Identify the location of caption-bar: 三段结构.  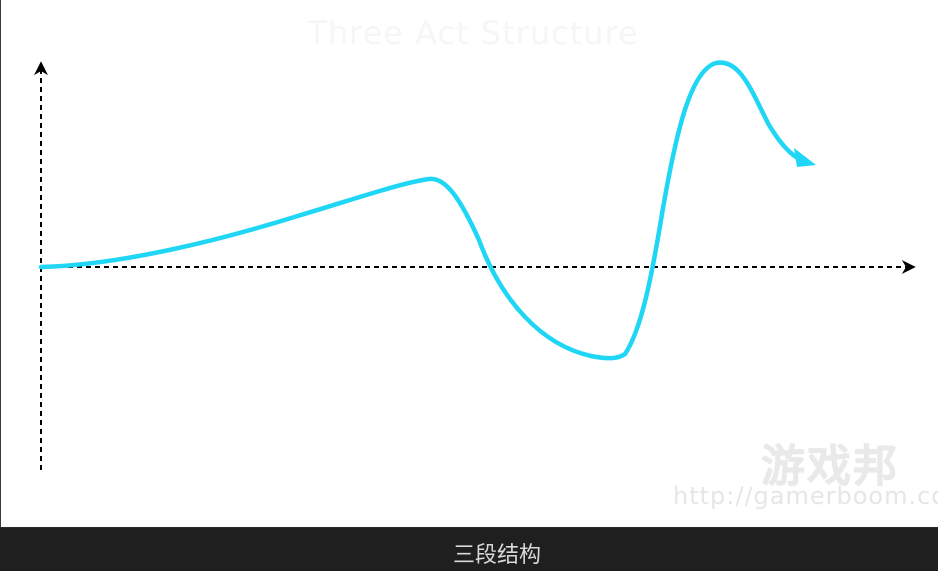
(469, 549).